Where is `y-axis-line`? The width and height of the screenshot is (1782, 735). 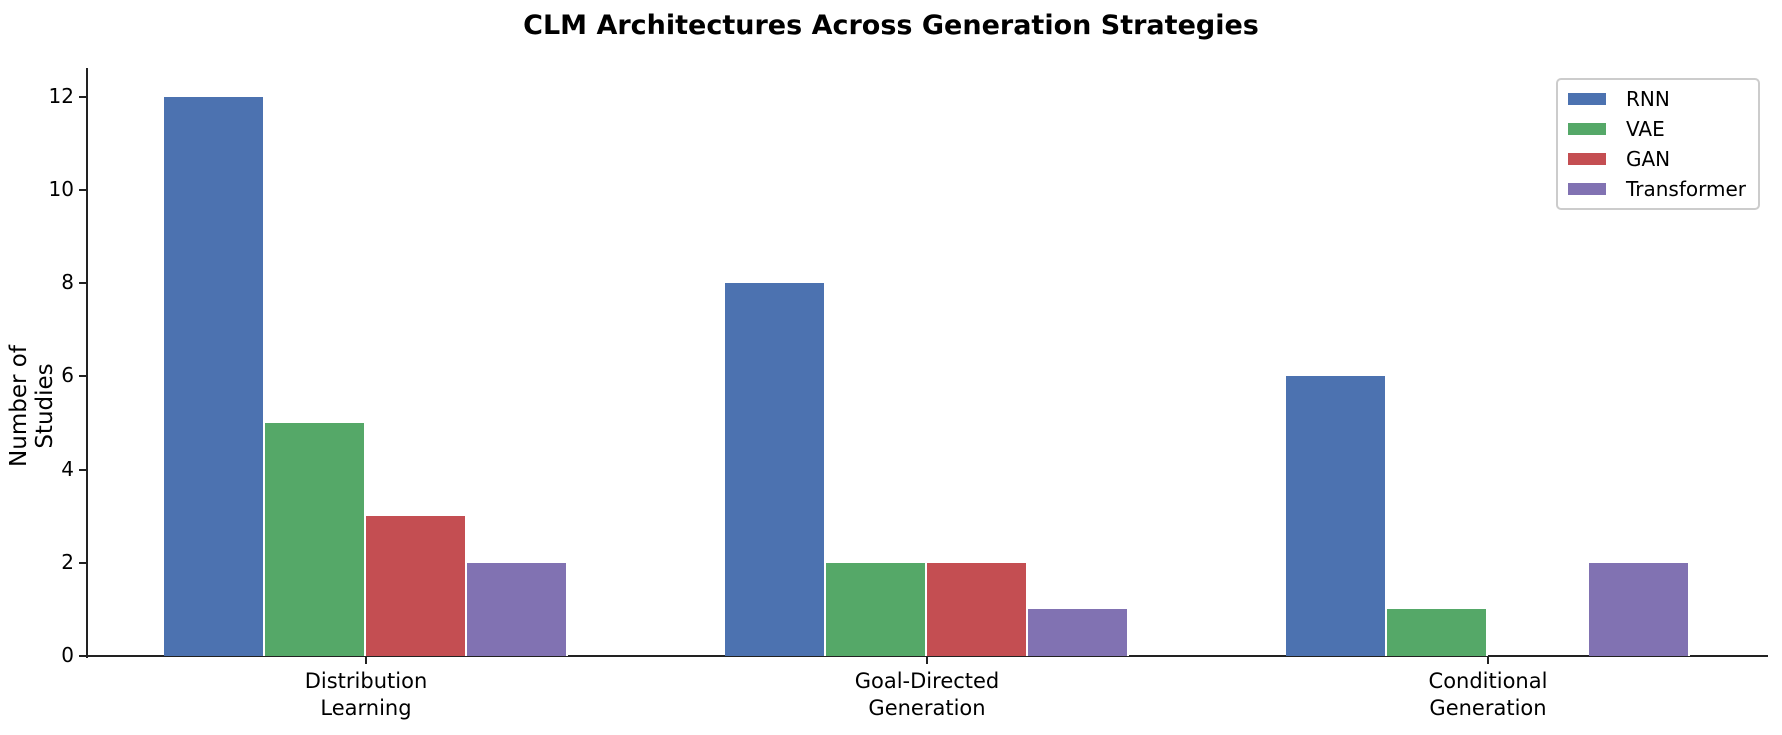
y-axis-line is located at coordinates (87, 363).